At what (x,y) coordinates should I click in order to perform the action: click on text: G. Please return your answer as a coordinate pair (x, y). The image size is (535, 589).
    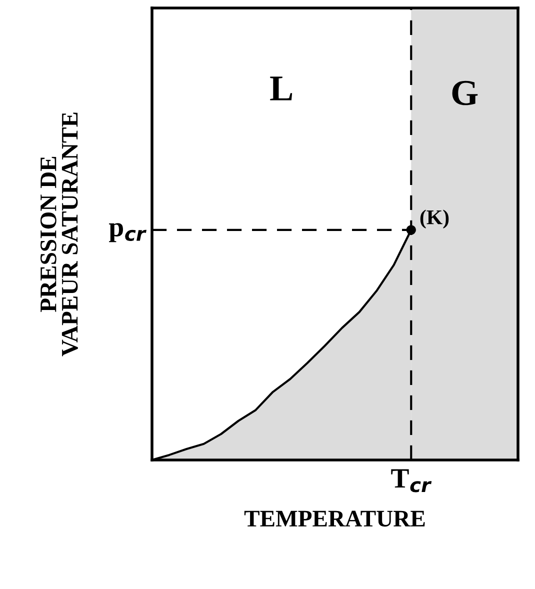
    Looking at the image, I should click on (465, 93).